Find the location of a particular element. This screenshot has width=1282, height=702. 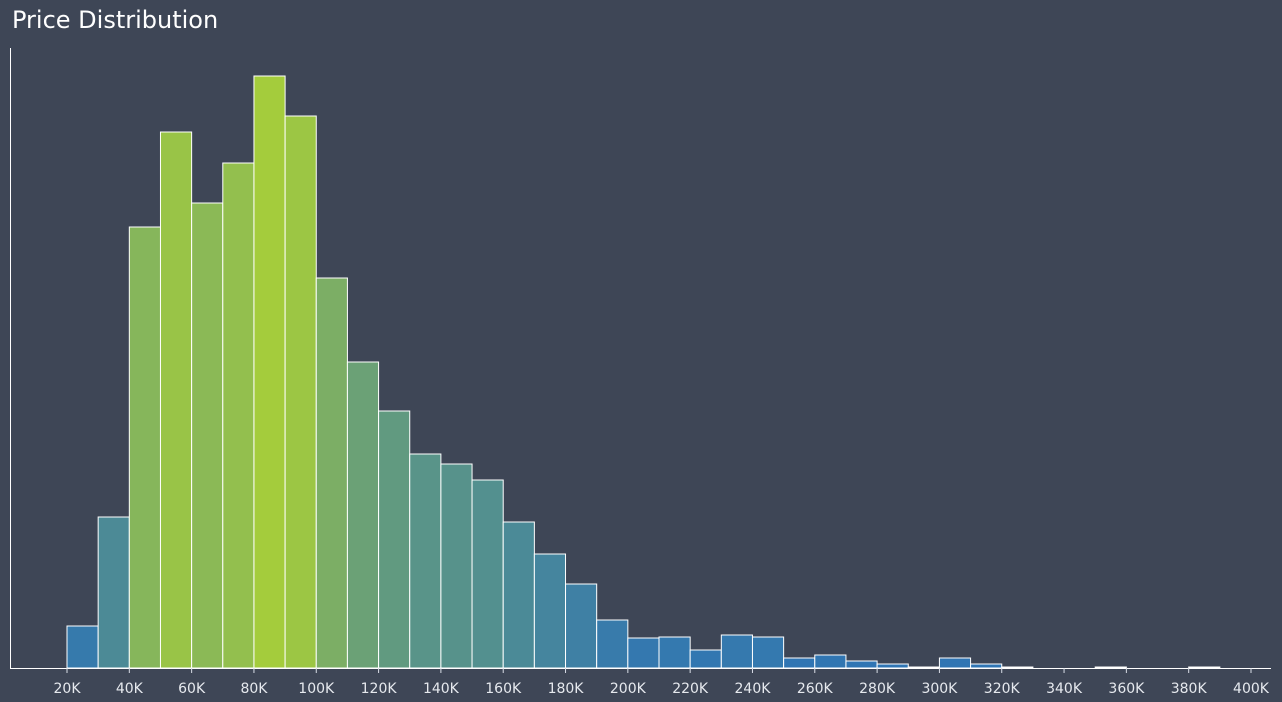

x-tick-label: 20K is located at coordinates (68, 689).